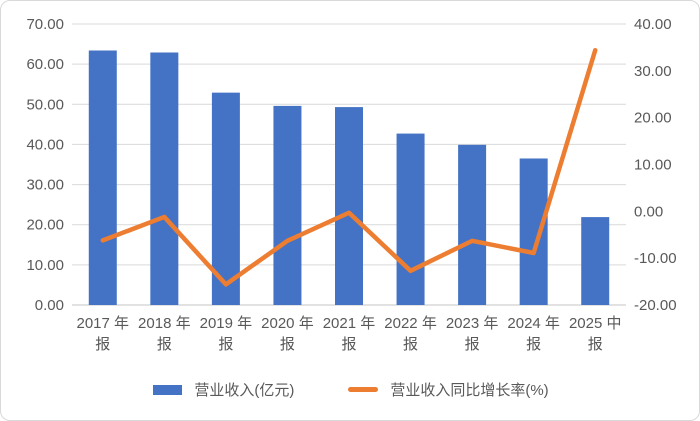 The height and width of the screenshot is (421, 700). Describe the element at coordinates (45, 185) in the screenshot. I see `left-axis-tick-label: 30.00` at that location.